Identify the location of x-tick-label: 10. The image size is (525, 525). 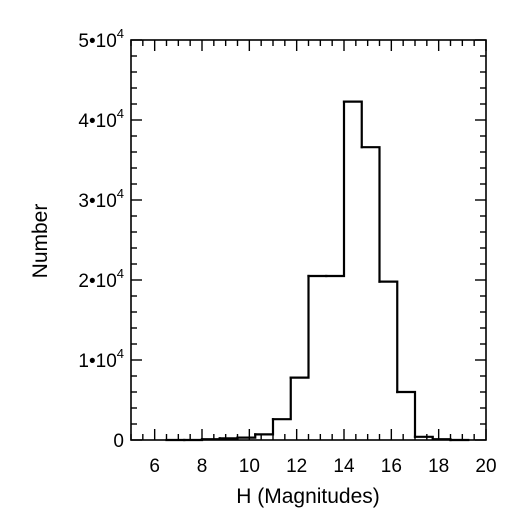
(249, 466).